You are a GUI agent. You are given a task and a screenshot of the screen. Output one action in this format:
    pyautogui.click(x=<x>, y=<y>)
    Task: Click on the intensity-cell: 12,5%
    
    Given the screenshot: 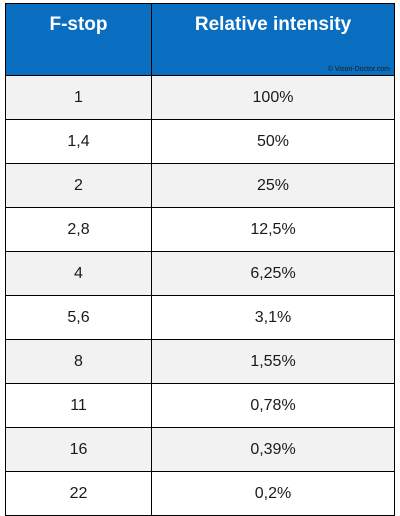 What is the action you would take?
    pyautogui.click(x=273, y=229)
    